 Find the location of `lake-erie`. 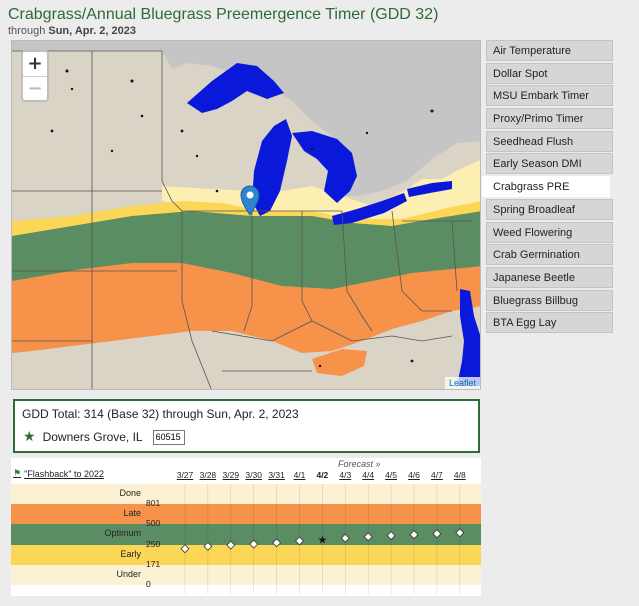

lake-erie is located at coordinates (369, 209).